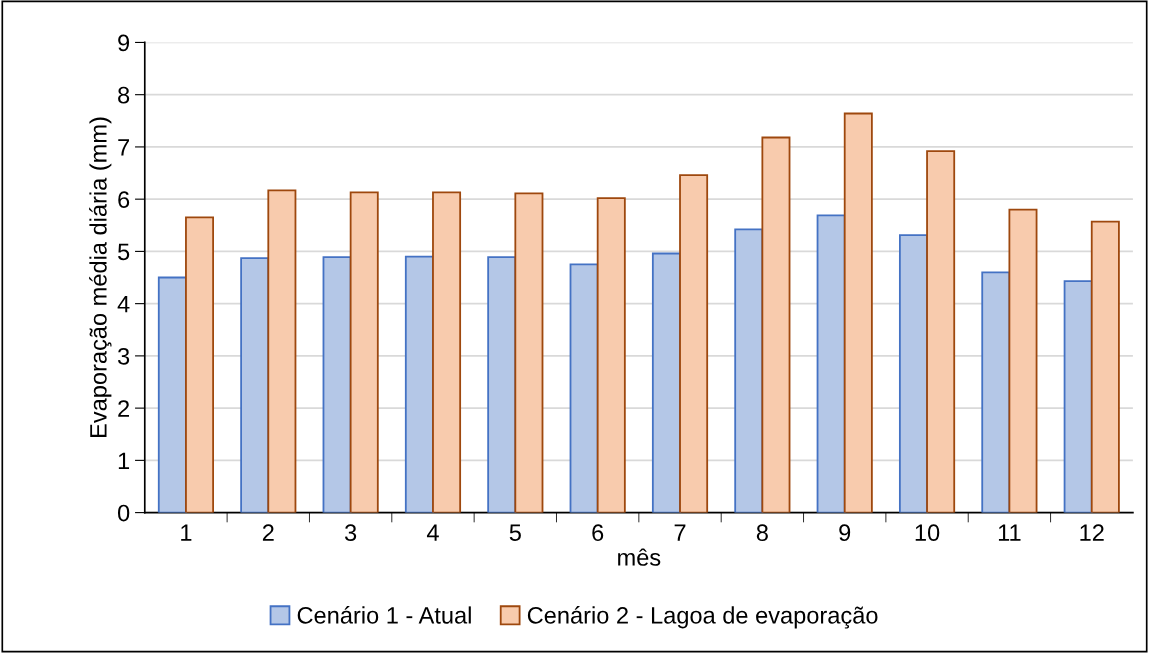  What do you see at coordinates (124, 43) in the screenshot?
I see `y-tick-label: 9` at bounding box center [124, 43].